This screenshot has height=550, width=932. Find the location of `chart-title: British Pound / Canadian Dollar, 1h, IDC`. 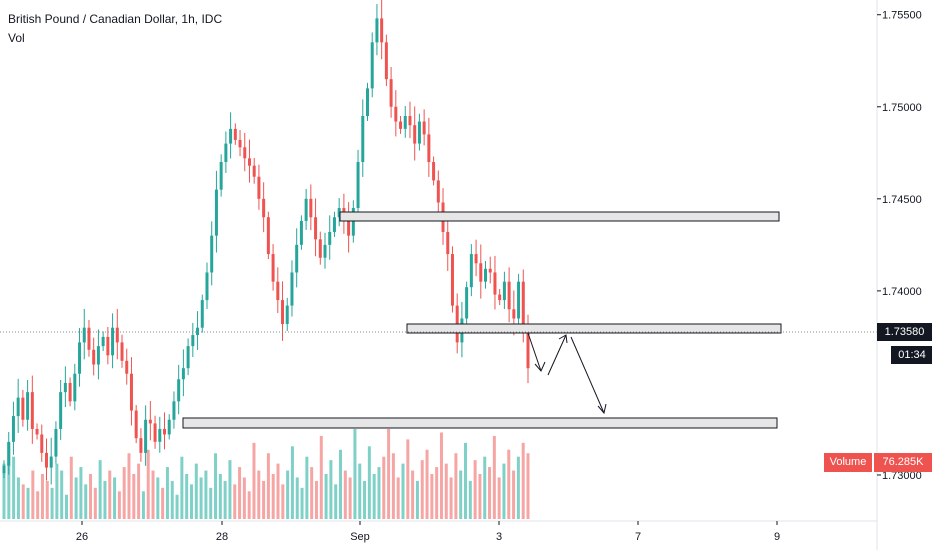

chart-title: British Pound / Canadian Dollar, 1h, IDC is located at coordinates (115, 19).